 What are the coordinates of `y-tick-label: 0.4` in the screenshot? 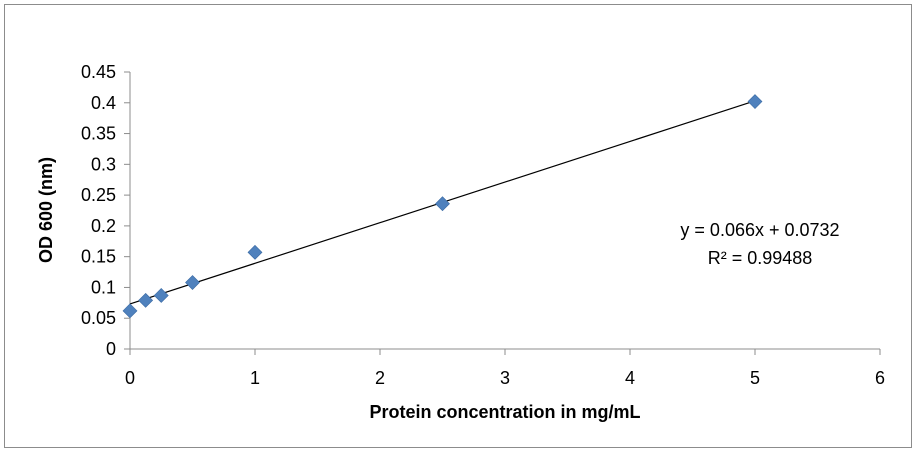 It's located at (103, 103).